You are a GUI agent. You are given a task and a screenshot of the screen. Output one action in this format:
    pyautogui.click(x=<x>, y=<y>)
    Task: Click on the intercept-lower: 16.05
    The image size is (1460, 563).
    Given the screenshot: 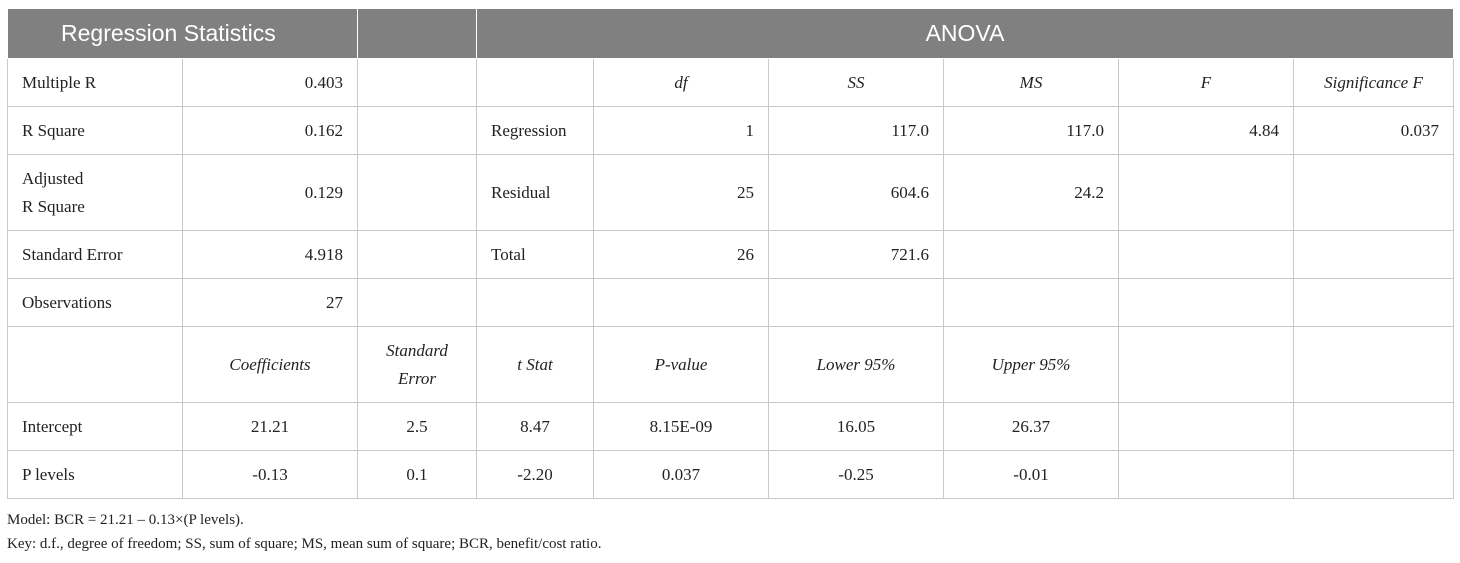 What is the action you would take?
    pyautogui.click(x=856, y=426)
    